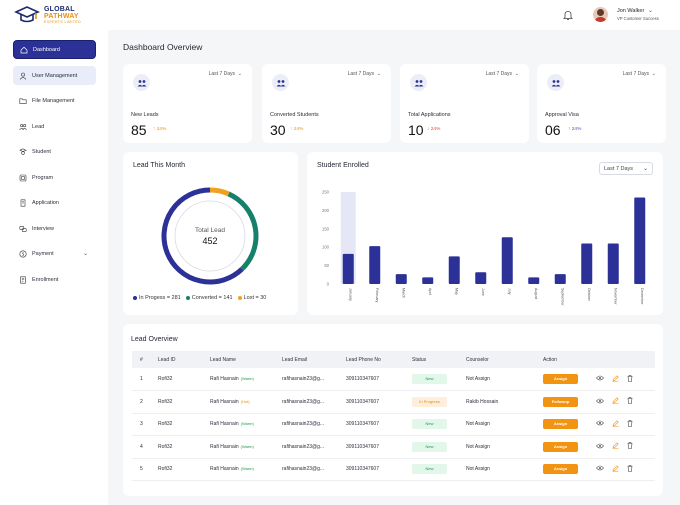  What do you see at coordinates (638, 18) in the screenshot?
I see `user-role: VP Customer Success` at bounding box center [638, 18].